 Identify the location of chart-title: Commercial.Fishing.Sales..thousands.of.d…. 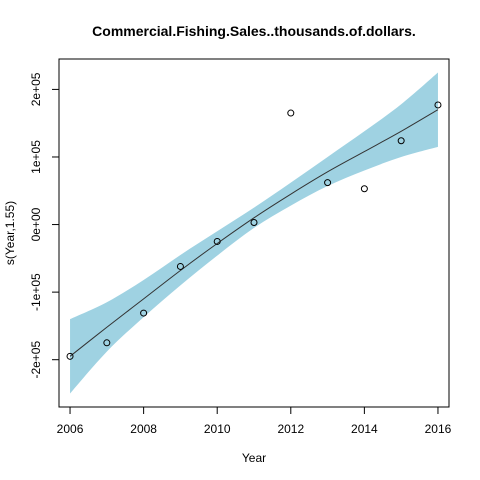
(254, 31).